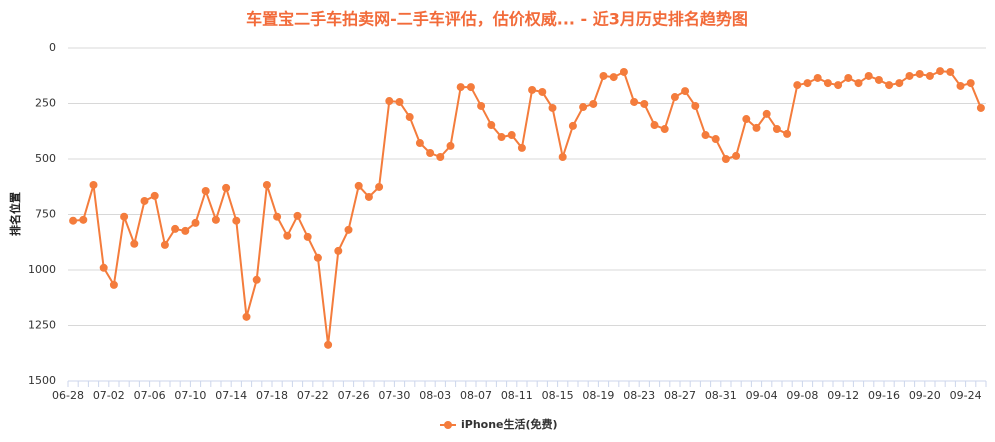  Describe the element at coordinates (42, 325) in the screenshot. I see `y-tick-label: 1250` at that location.